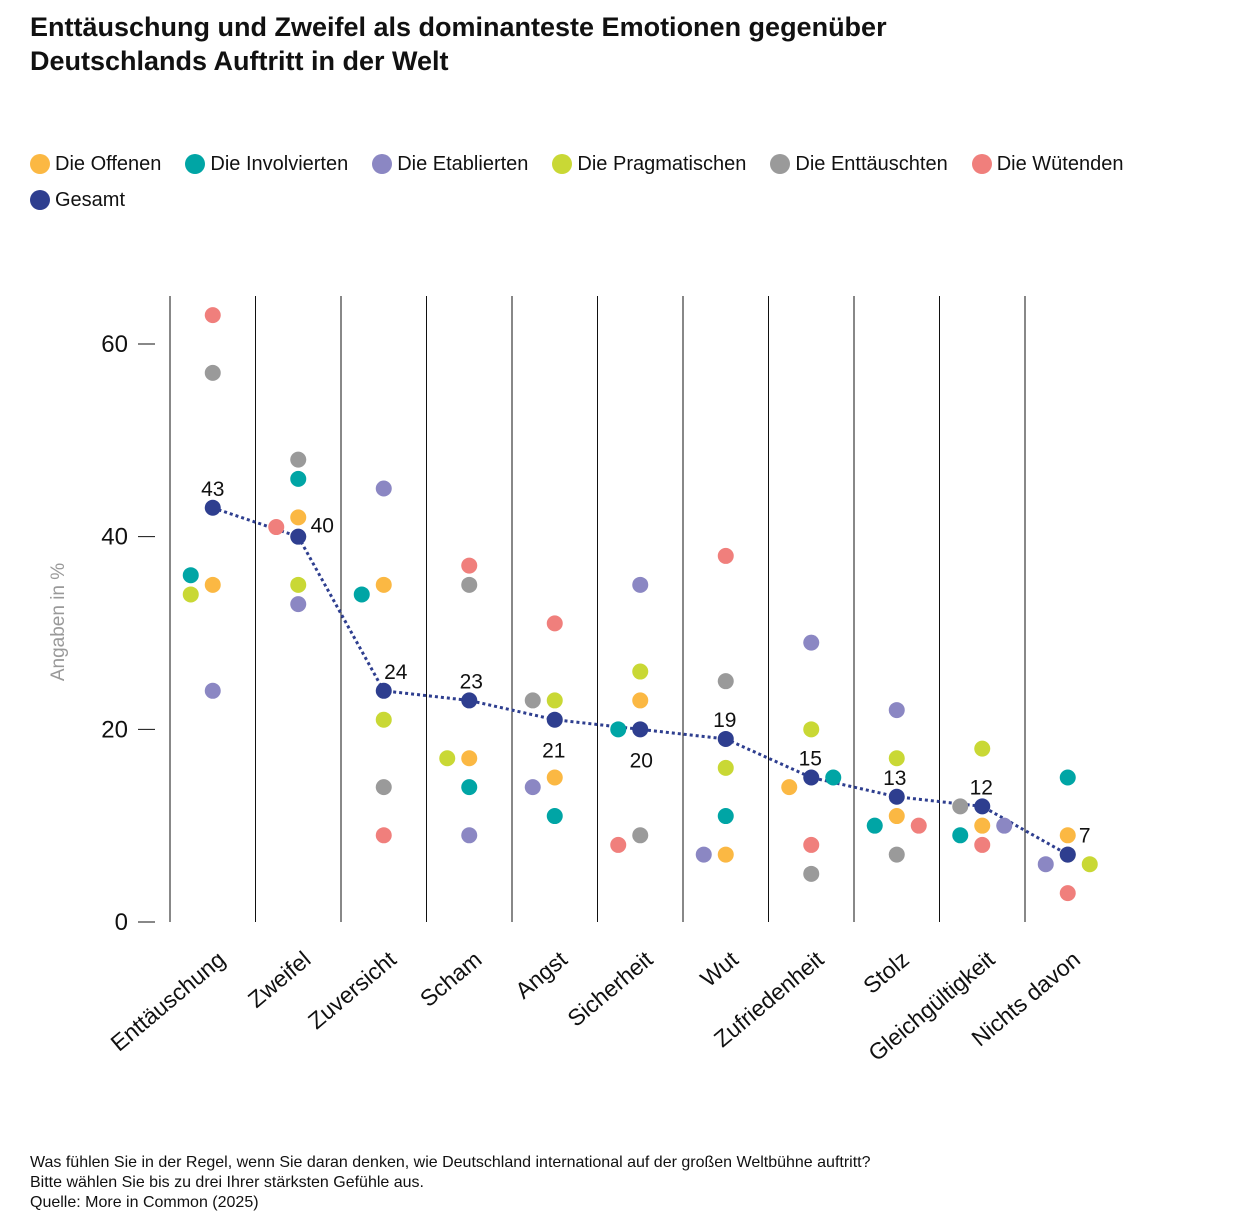  Describe the element at coordinates (724, 720) in the screenshot. I see `gesamt-data-label: 19` at that location.